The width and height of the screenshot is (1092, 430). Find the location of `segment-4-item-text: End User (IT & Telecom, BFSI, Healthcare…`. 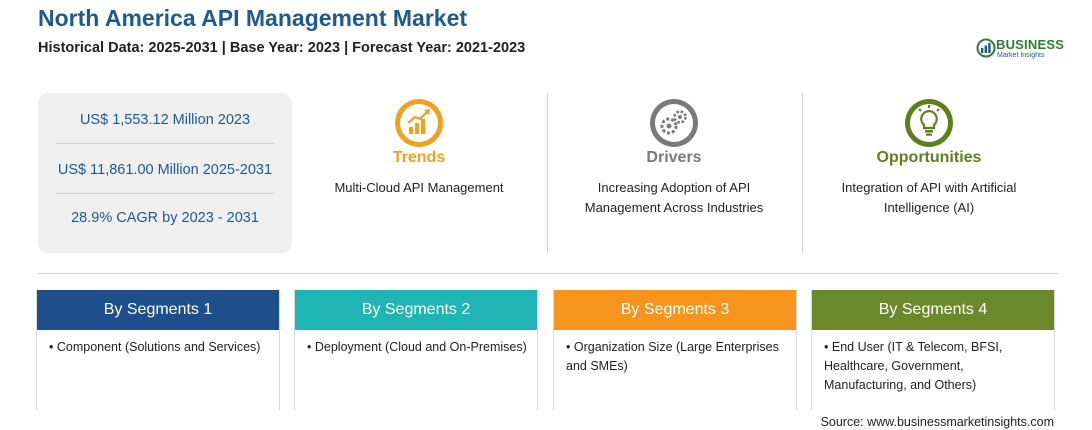

segment-4-item-text: End User (IT & Telecom, BFSI, Healthcare… is located at coordinates (913, 366).